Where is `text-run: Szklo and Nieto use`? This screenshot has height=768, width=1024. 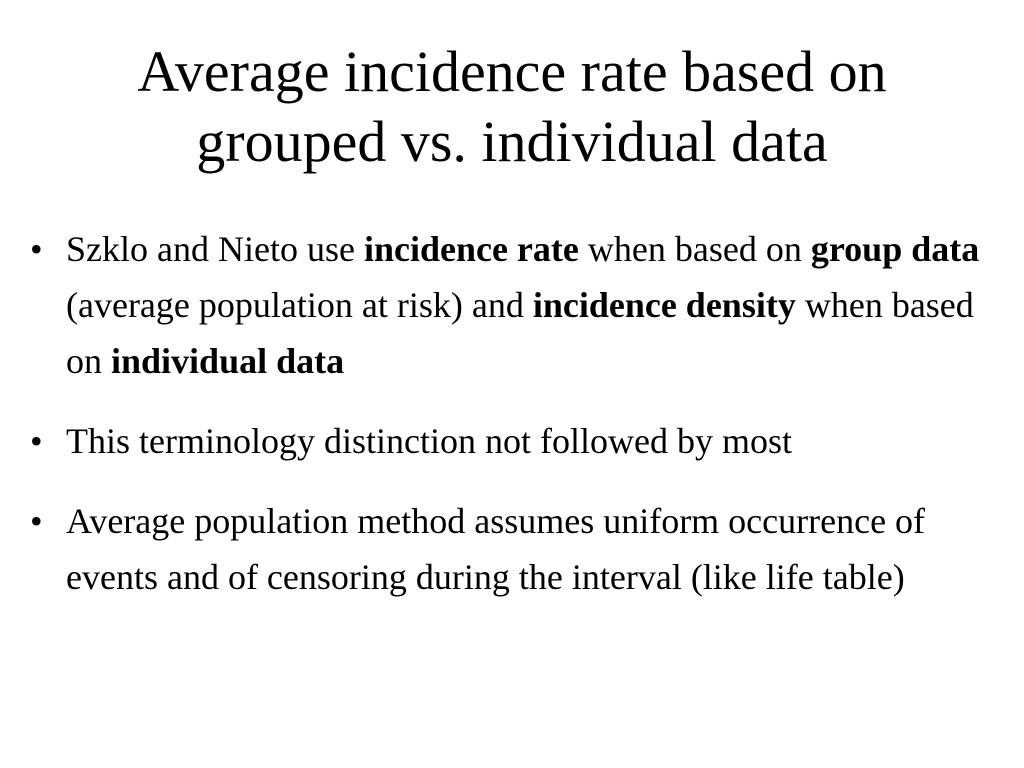 text-run: Szklo and Nieto use is located at coordinates (215, 249).